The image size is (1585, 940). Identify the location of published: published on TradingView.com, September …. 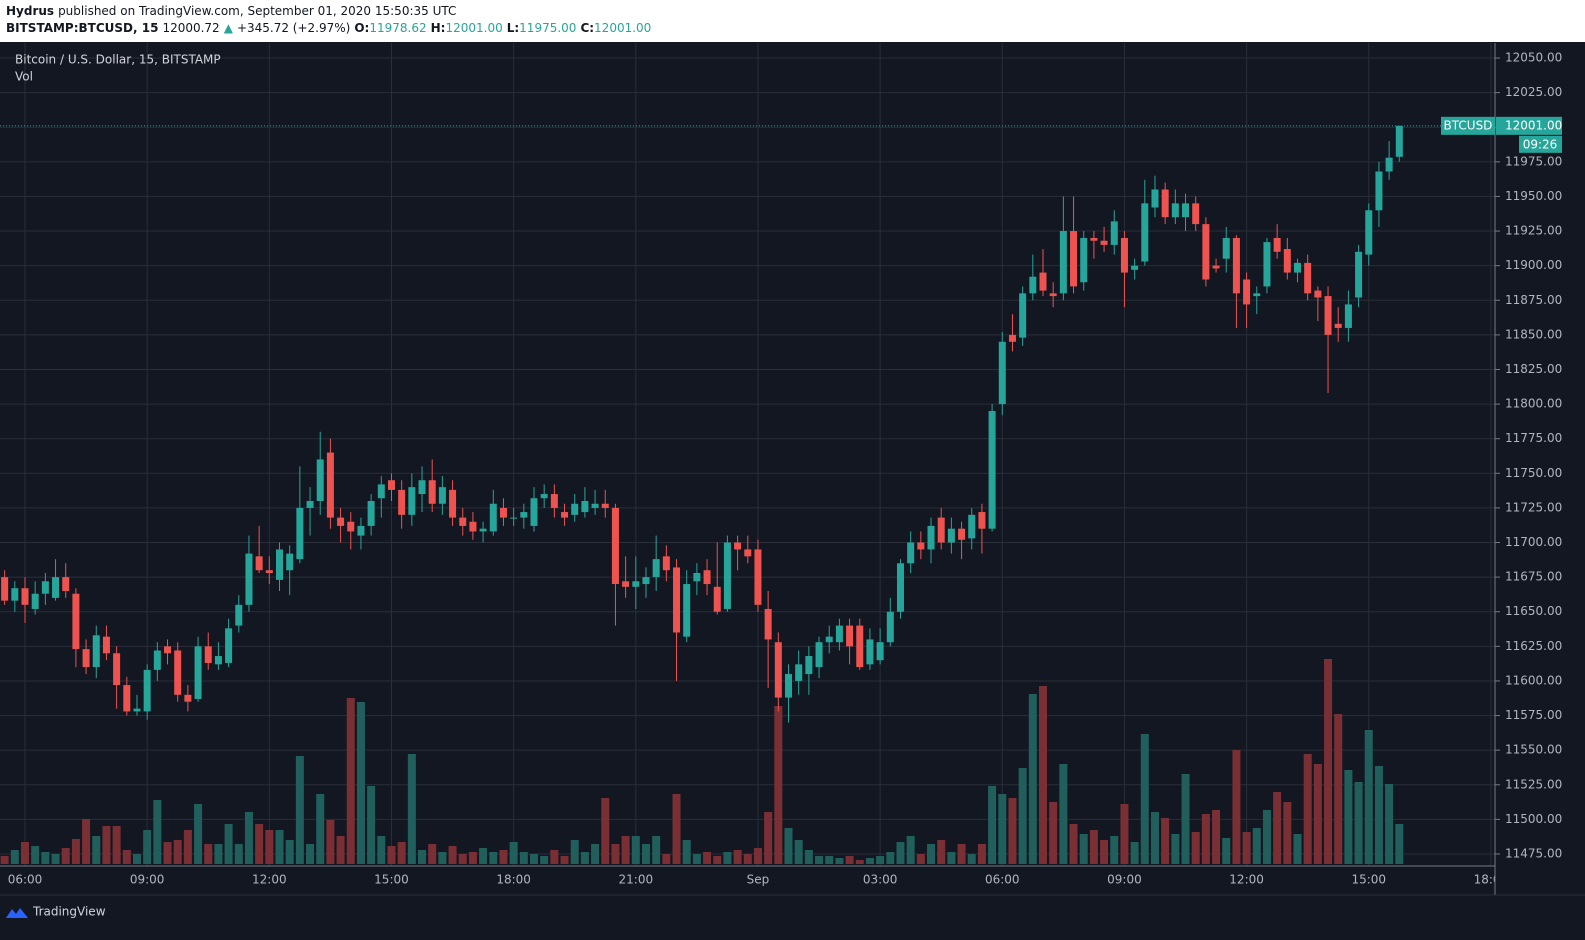
(257, 11).